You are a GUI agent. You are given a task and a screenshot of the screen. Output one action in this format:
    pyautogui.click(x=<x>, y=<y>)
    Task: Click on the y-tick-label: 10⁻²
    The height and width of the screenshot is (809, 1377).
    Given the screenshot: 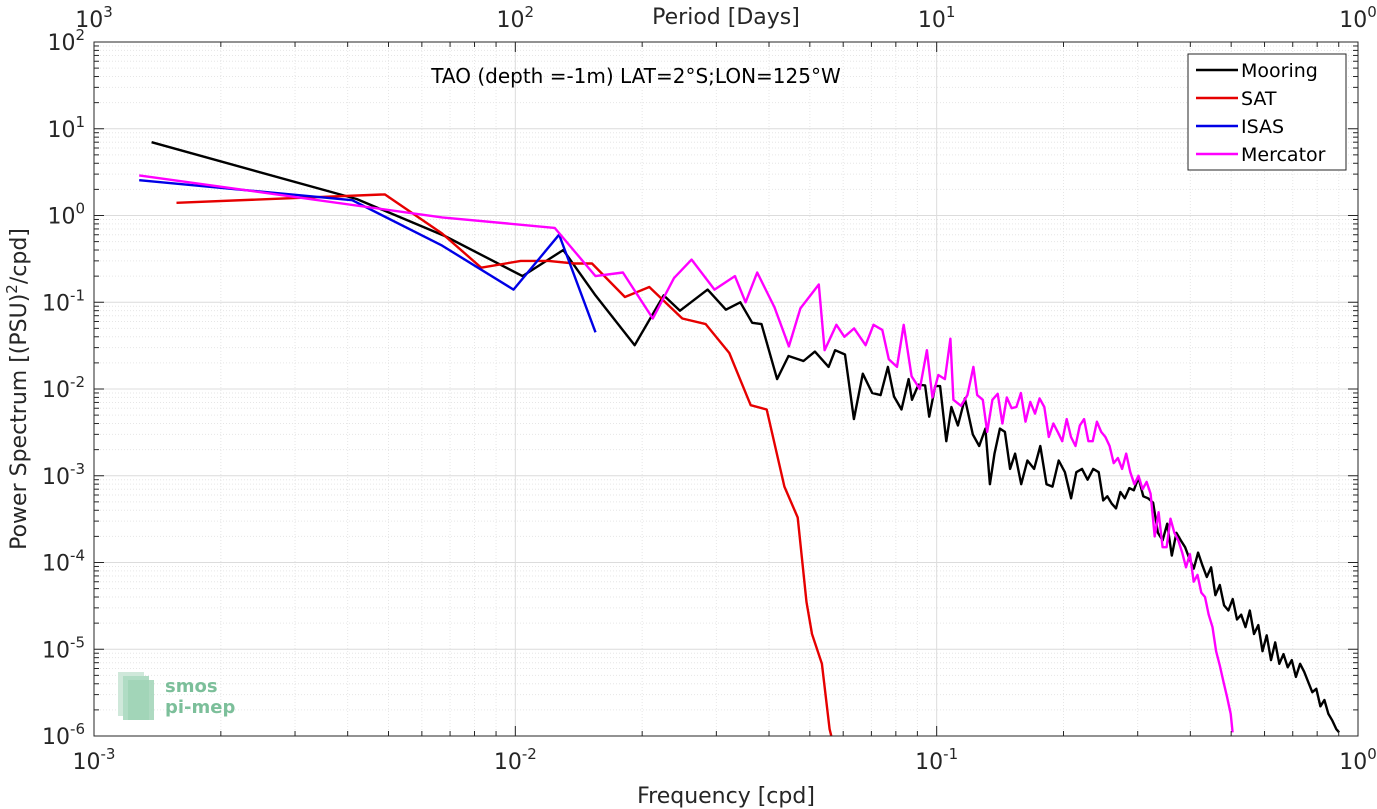 What is the action you would take?
    pyautogui.click(x=63, y=388)
    